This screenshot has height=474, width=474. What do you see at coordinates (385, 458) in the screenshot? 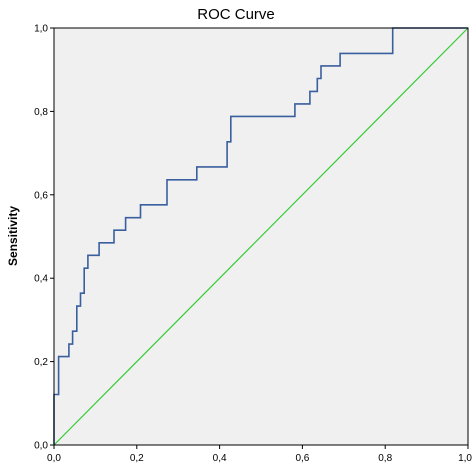
I see `x-tick-label: 0,8` at bounding box center [385, 458].